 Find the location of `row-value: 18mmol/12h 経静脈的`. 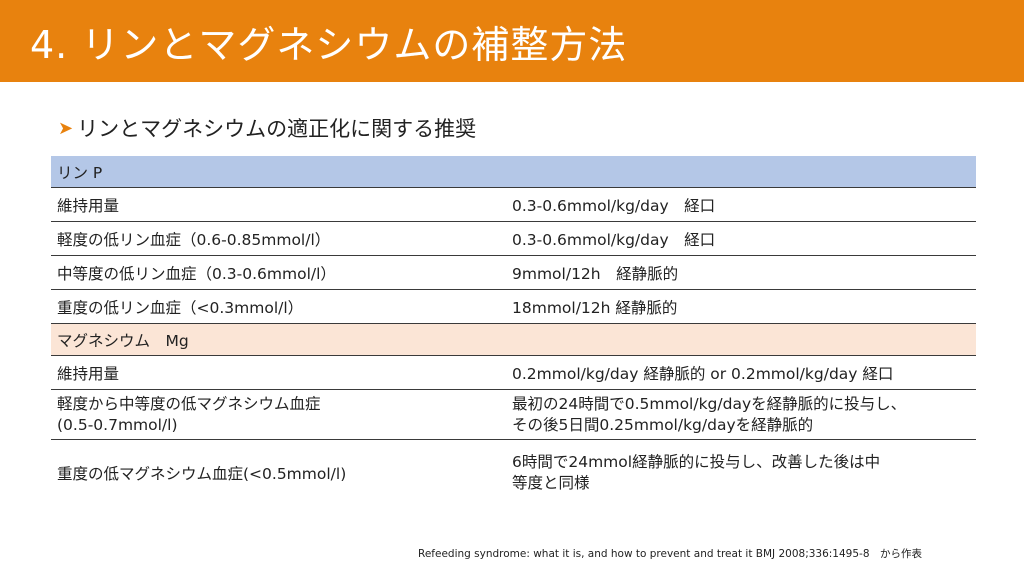

row-value: 18mmol/12h 経静脈的 is located at coordinates (742, 306).